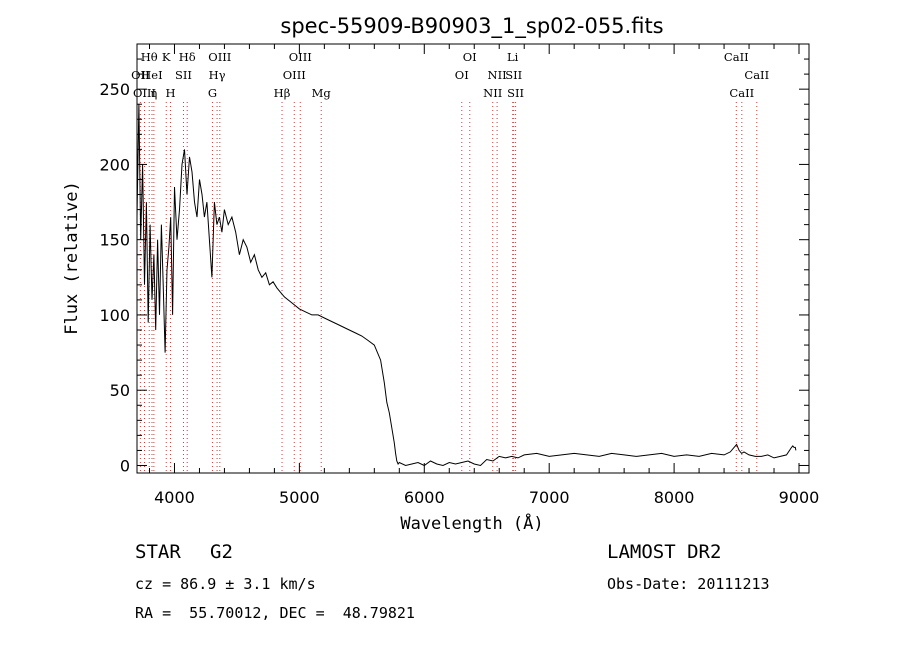 The height and width of the screenshot is (650, 900). Describe the element at coordinates (549, 497) in the screenshot. I see `x-tick-label: 7000` at that location.